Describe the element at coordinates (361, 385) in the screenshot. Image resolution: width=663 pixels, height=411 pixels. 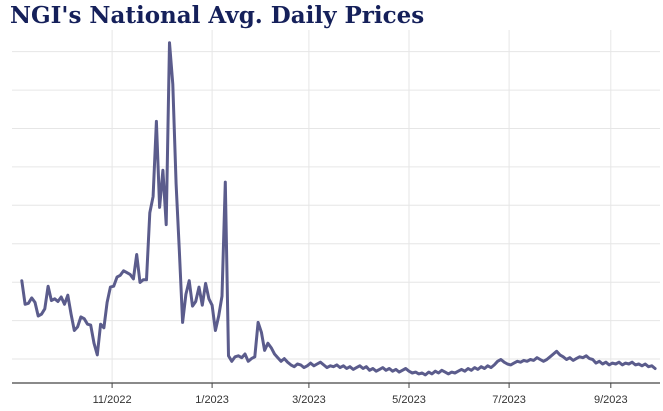
I see `x-axis-ticks` at that location.